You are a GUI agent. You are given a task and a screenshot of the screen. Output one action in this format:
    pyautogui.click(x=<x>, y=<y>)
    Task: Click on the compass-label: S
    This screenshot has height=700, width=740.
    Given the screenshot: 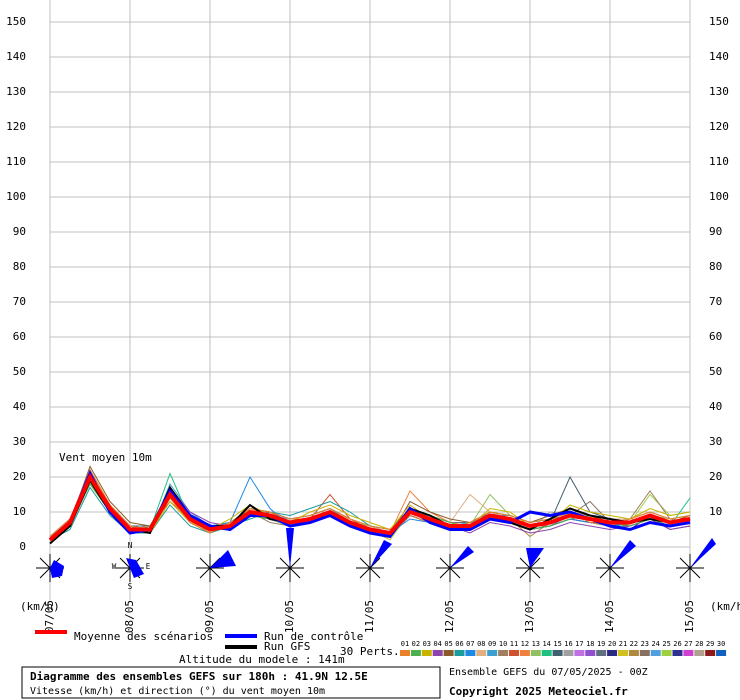 What is the action you would take?
    pyautogui.click(x=130, y=586)
    